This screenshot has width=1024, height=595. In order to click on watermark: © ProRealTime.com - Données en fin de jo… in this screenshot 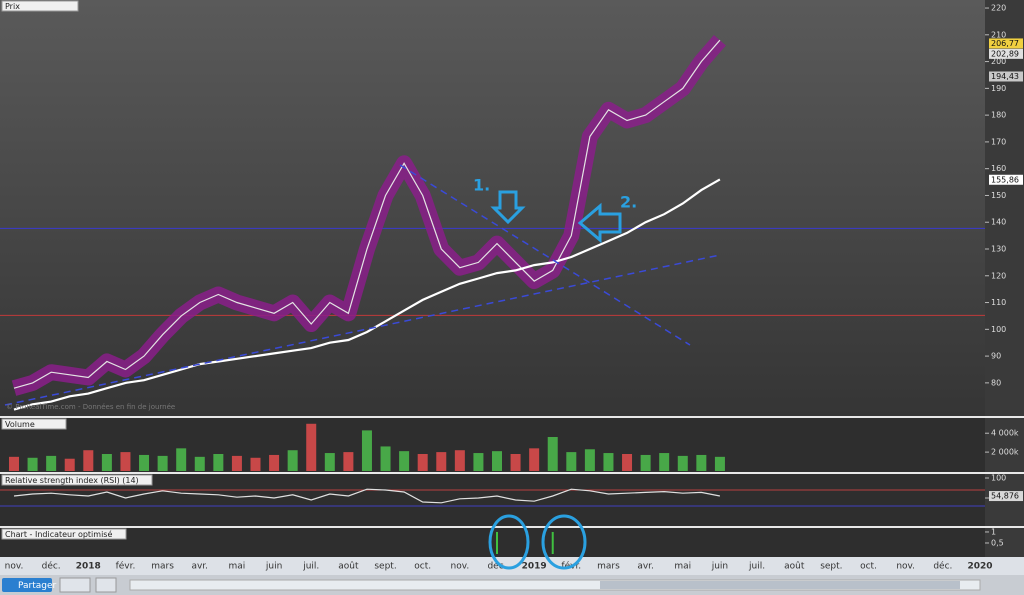, I will do `click(90, 407)`.